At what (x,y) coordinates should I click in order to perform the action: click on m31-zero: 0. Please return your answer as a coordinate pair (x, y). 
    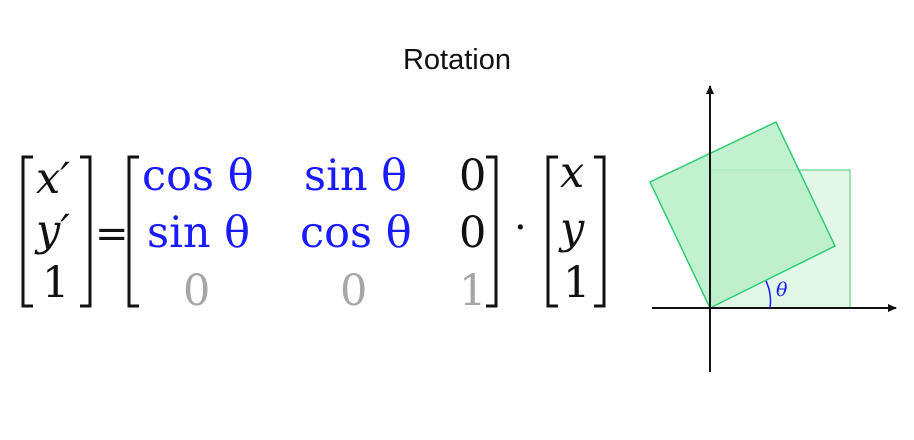
    Looking at the image, I should click on (197, 291).